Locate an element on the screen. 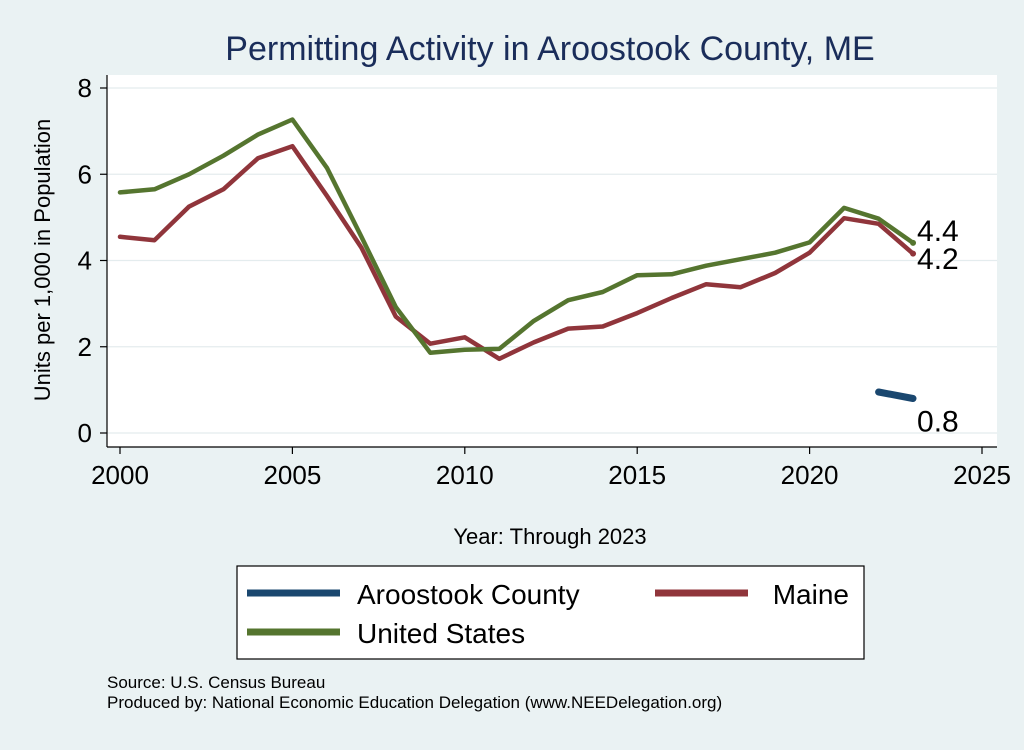 This screenshot has width=1024, height=750. x-tick-label: 2015 is located at coordinates (637, 475).